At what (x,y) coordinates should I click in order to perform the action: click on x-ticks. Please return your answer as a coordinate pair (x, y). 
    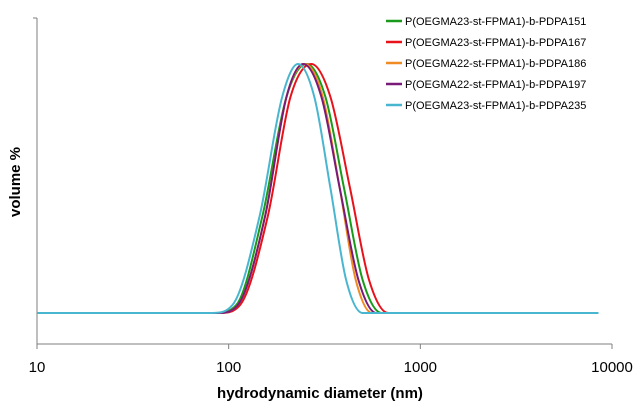
    Looking at the image, I should click on (324, 346).